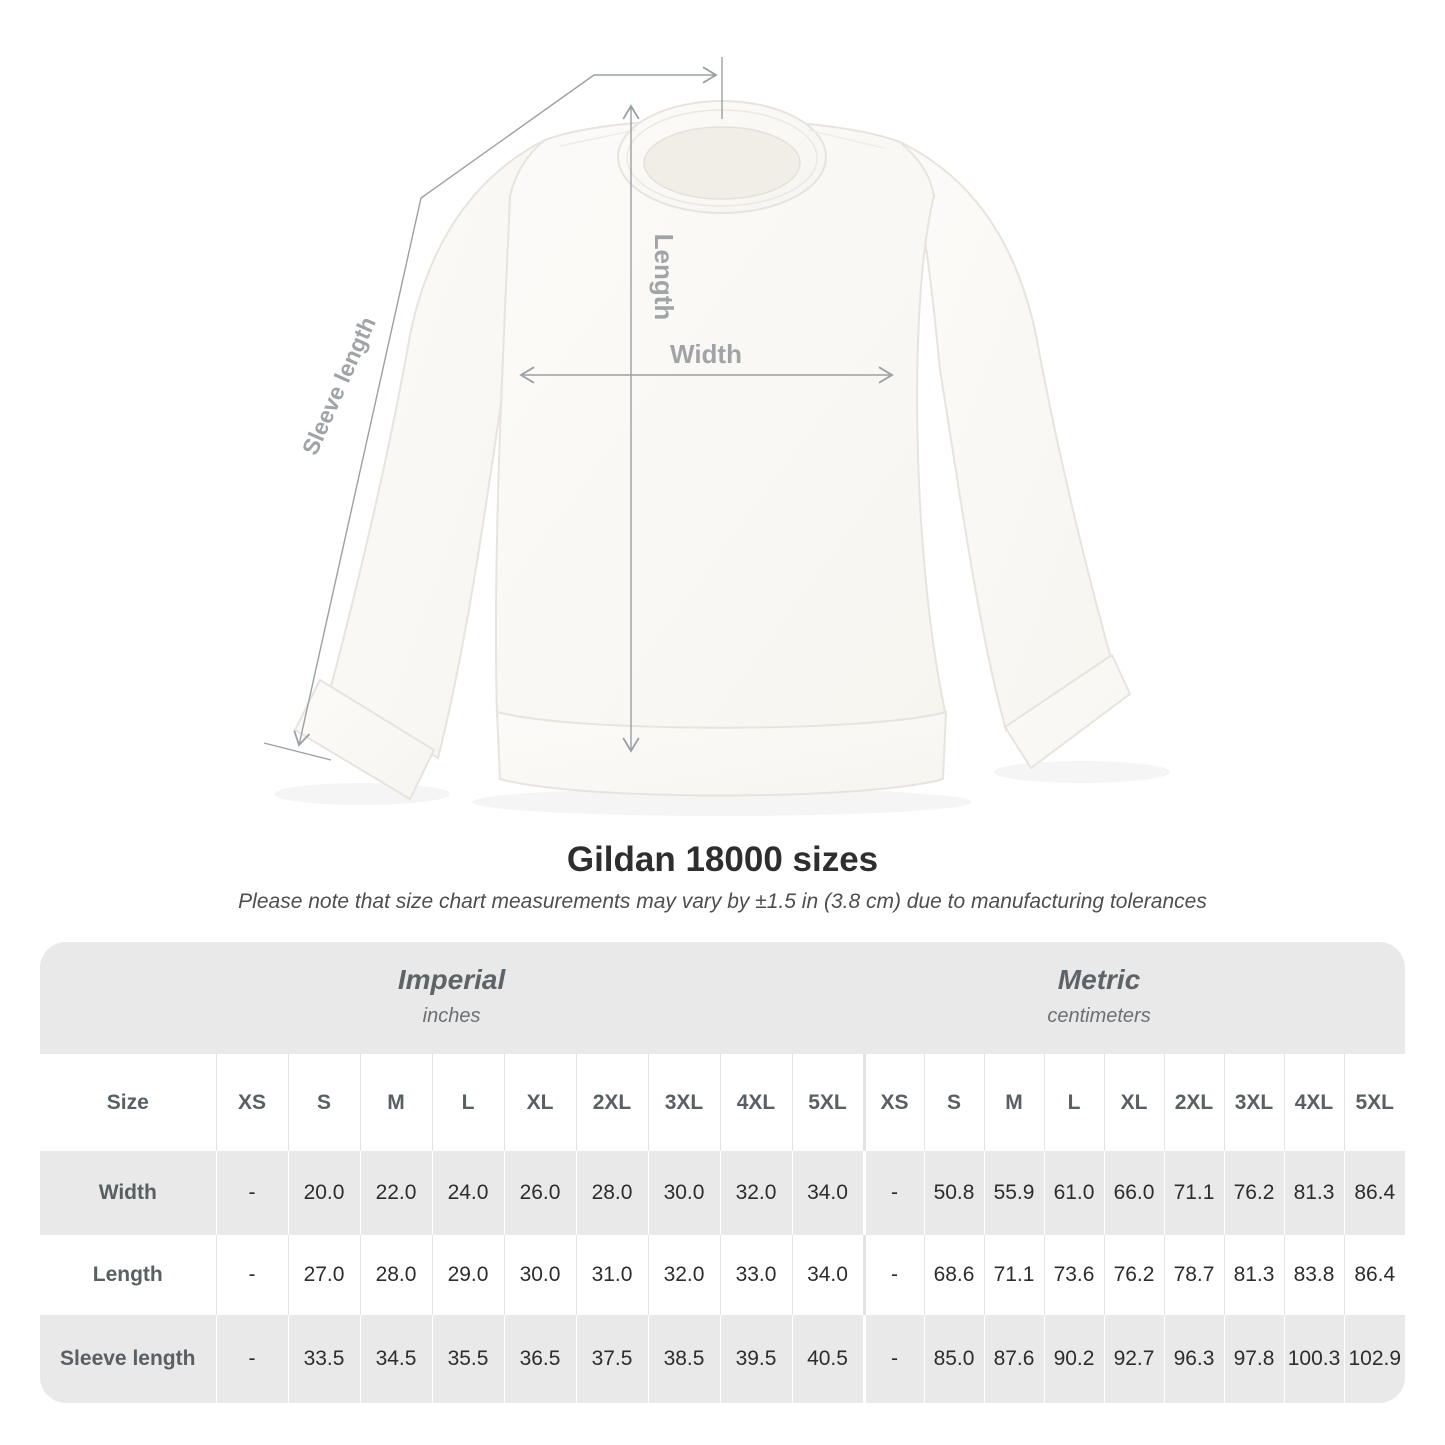  I want to click on size-value-cell: 22.0, so click(395, 1193).